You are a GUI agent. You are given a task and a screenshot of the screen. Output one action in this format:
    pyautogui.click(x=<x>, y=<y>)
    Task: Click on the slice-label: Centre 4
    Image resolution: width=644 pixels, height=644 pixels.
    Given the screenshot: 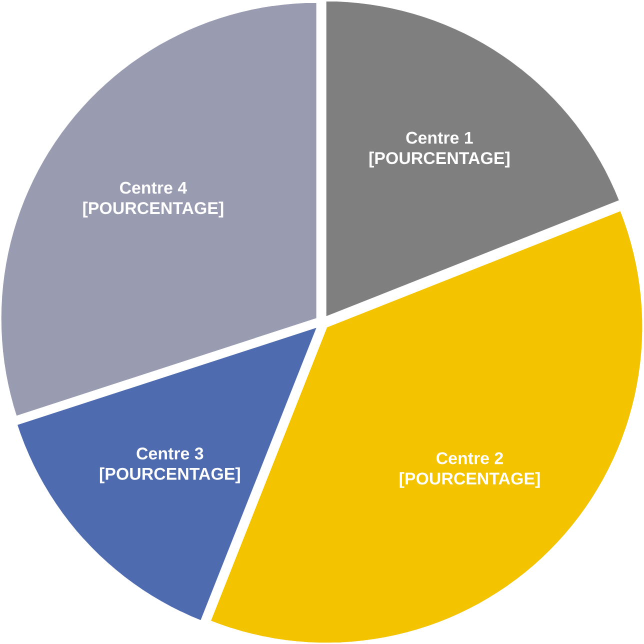 What is the action you would take?
    pyautogui.click(x=154, y=188)
    